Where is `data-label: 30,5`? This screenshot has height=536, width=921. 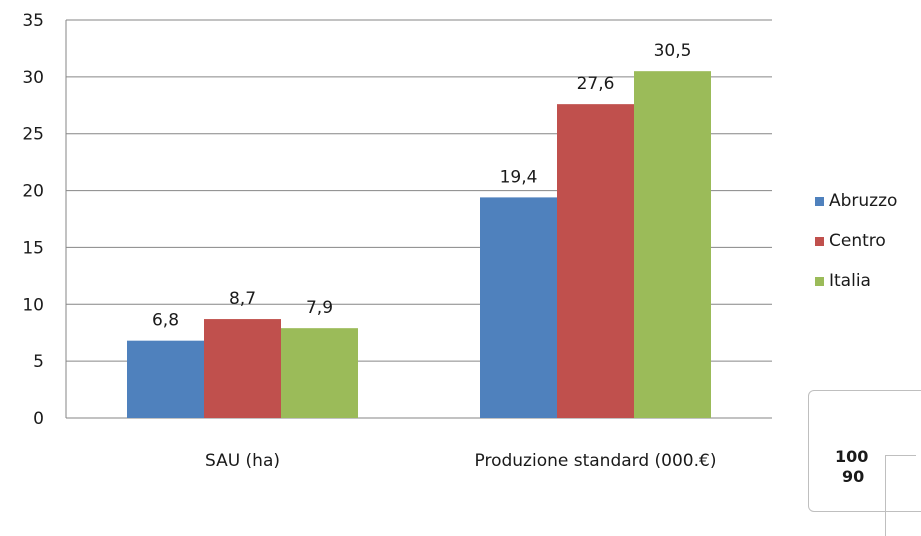
data-label: 30,5 is located at coordinates (673, 51).